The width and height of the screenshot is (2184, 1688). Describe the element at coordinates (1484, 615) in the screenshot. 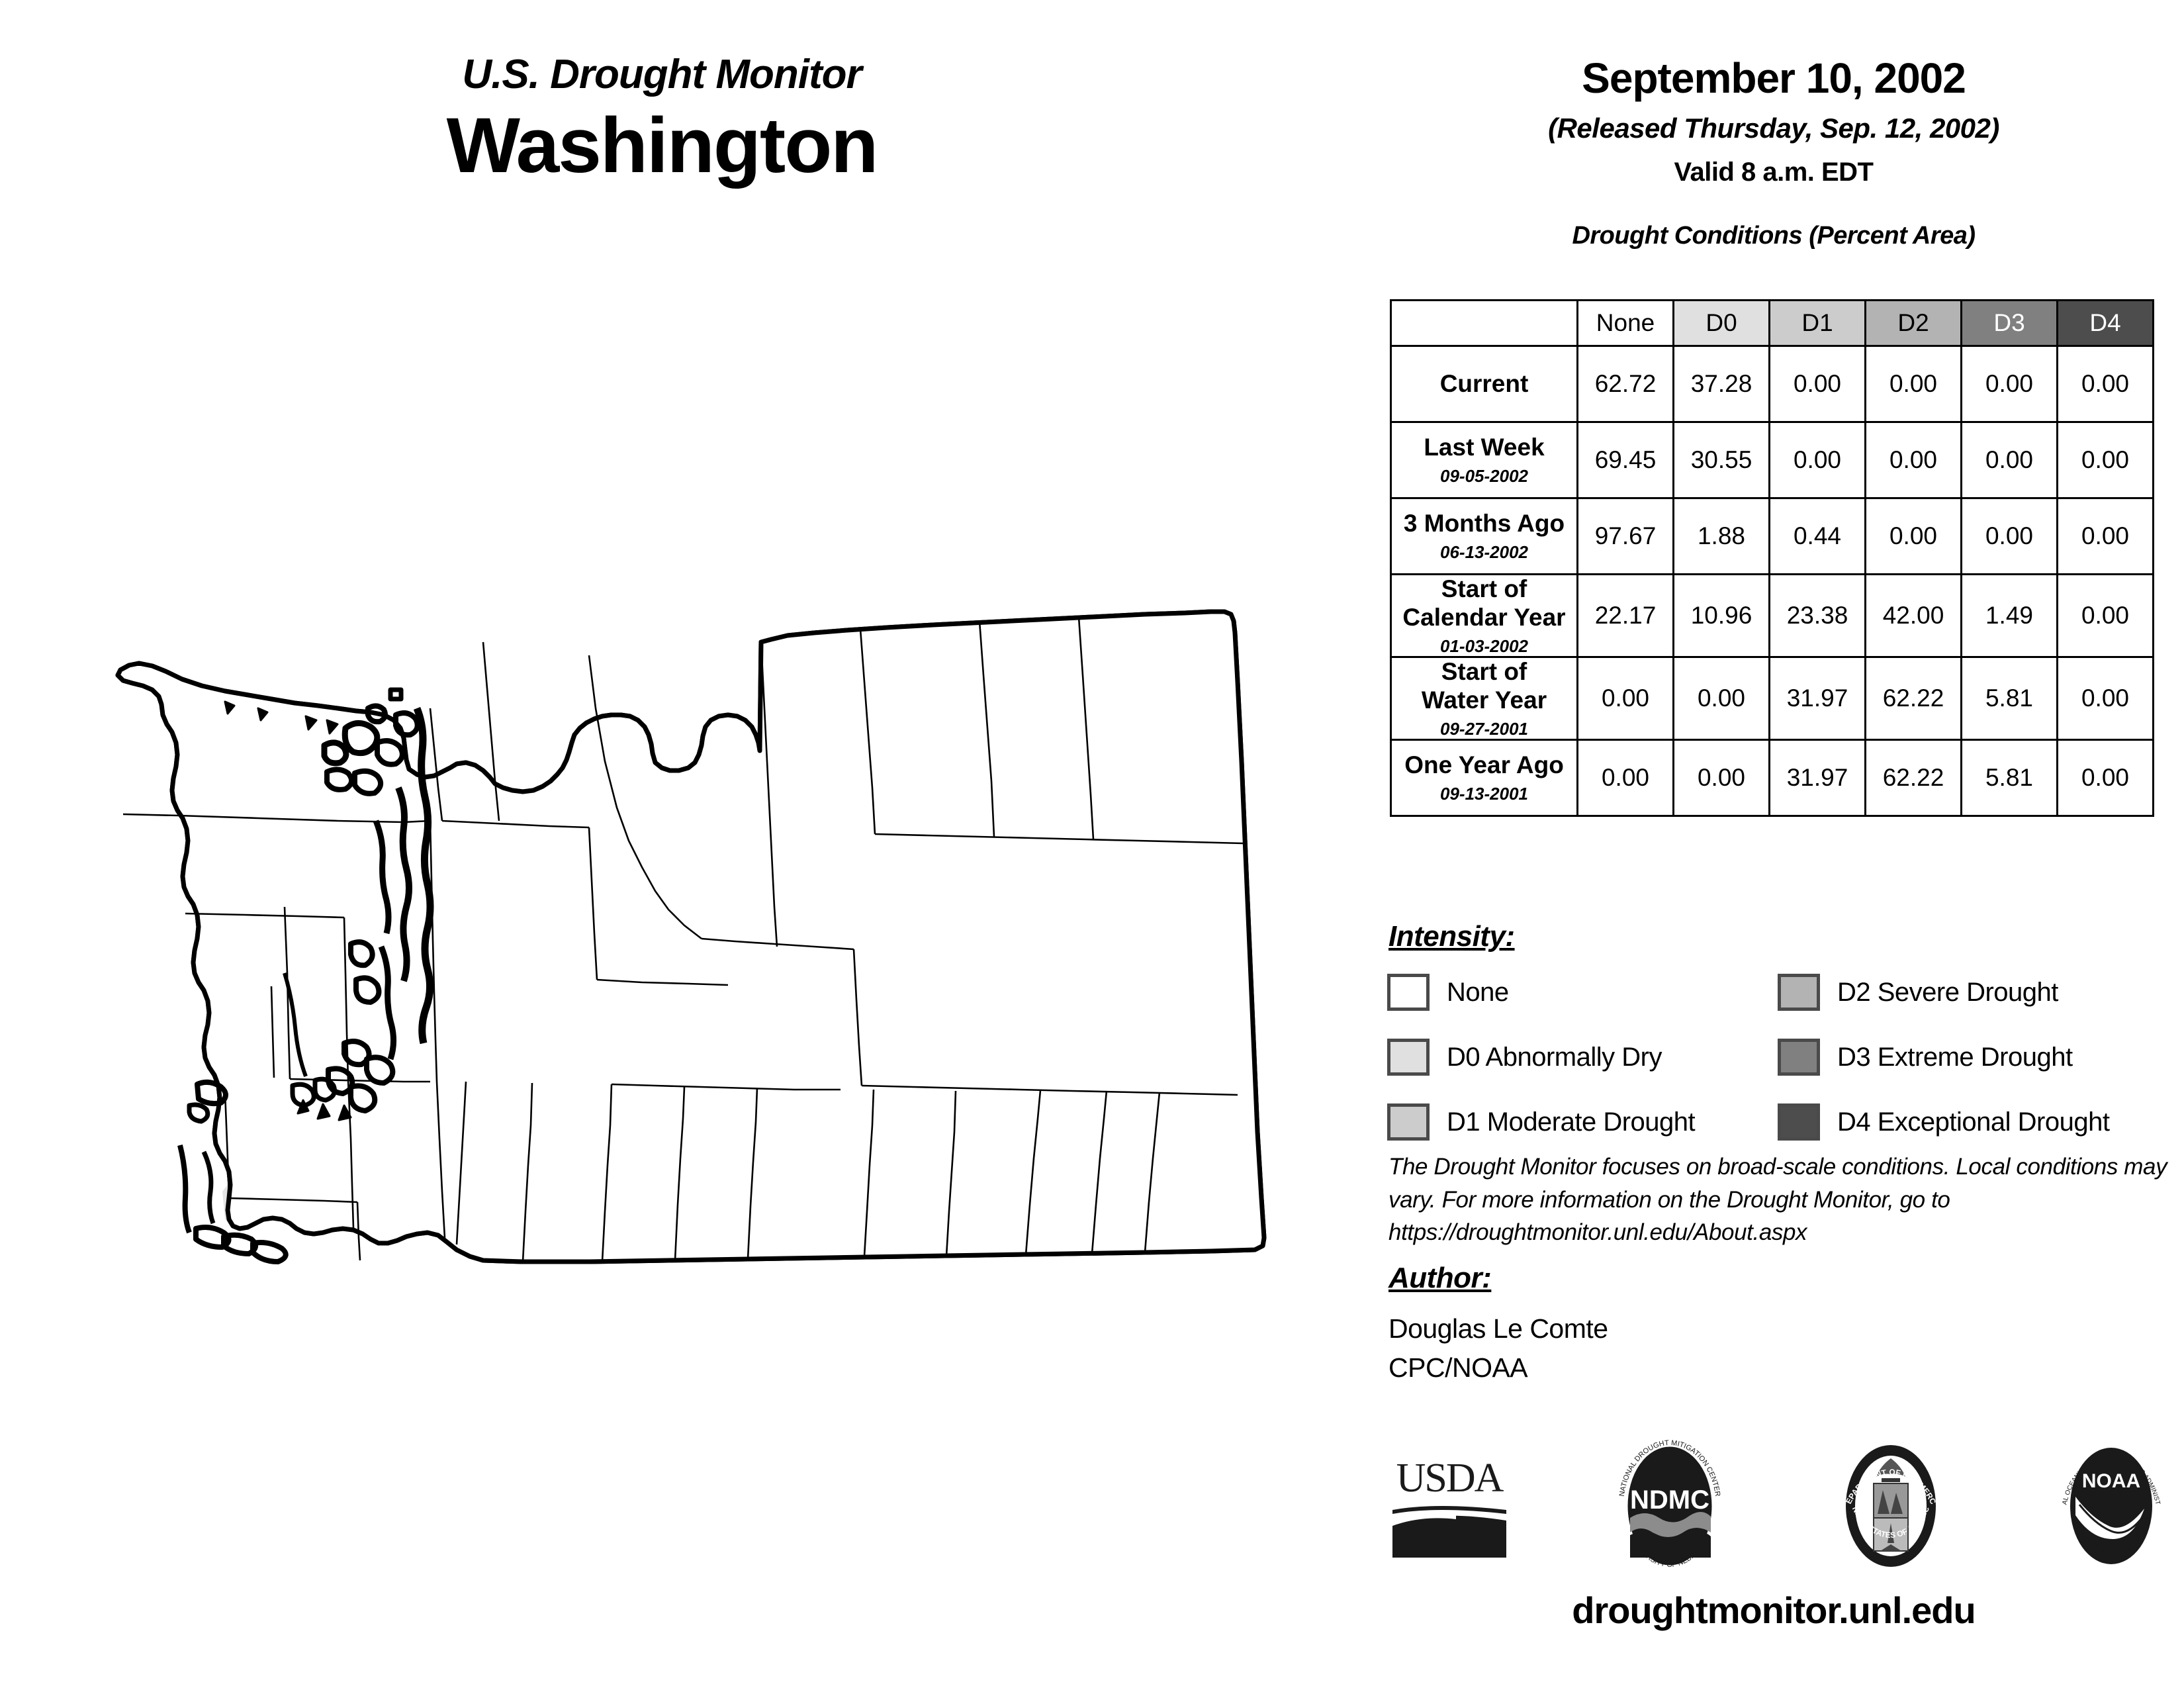

I see `row-label: Start of Calendar Year 01-03-2002` at that location.